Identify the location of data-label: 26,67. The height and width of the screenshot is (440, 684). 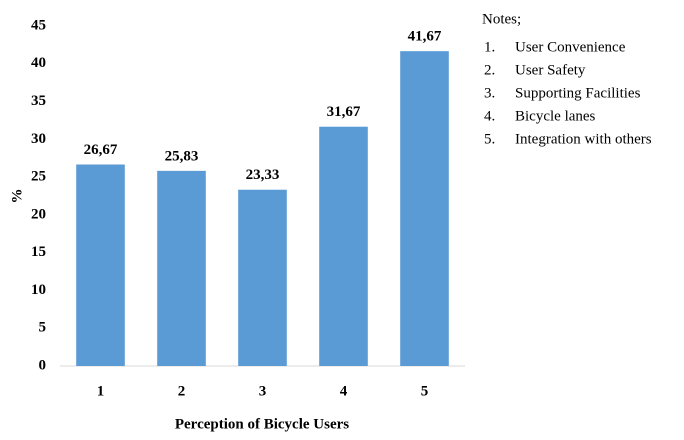
(101, 150).